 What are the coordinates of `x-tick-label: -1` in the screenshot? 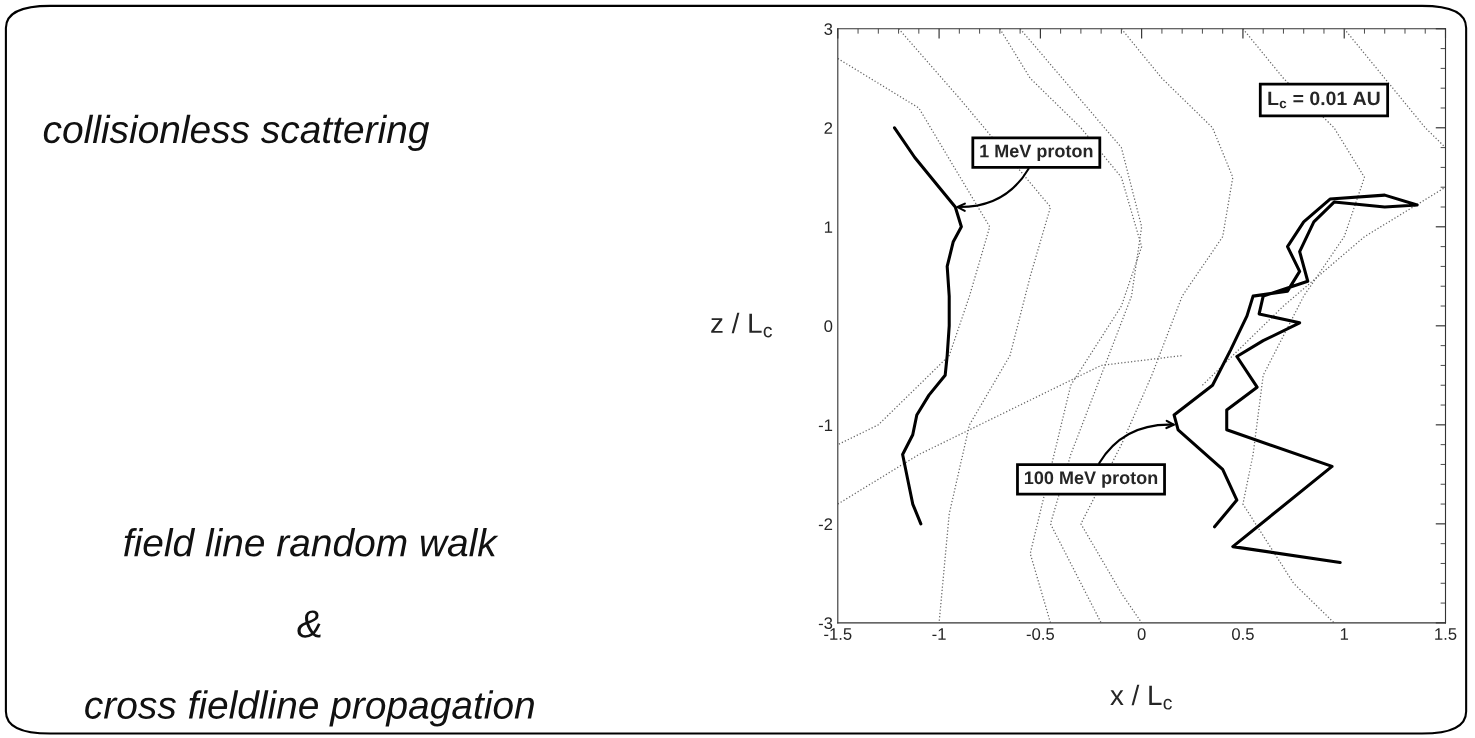 It's located at (939, 634).